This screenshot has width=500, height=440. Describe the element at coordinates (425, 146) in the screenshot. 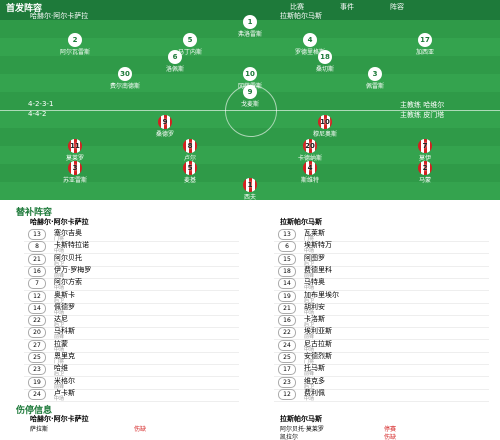

I see `player-number: 7` at that location.